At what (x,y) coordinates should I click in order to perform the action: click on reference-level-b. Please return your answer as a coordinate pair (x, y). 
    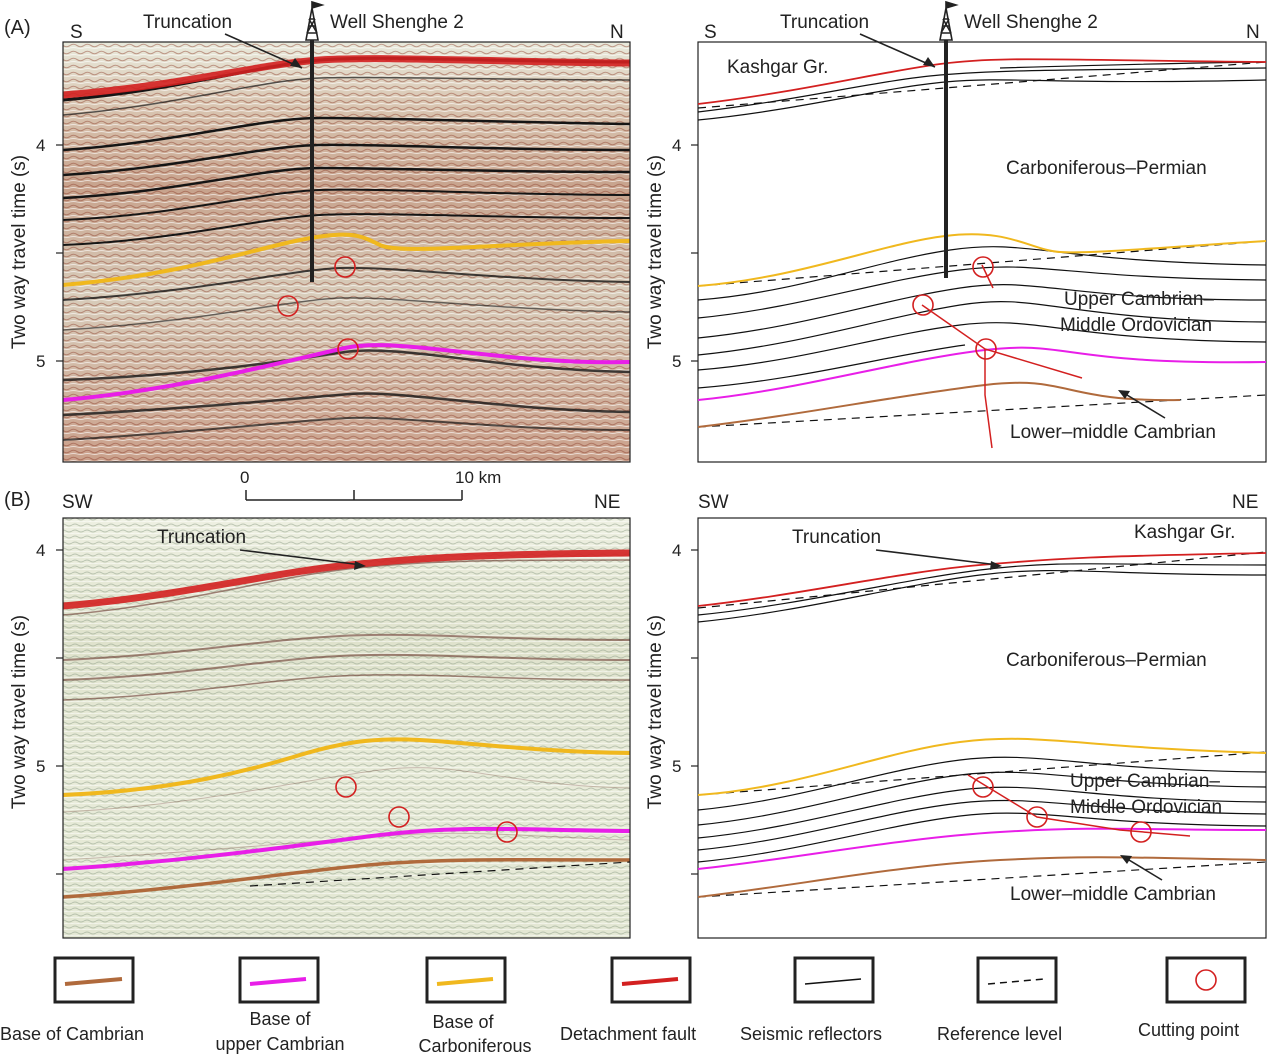
    Looking at the image, I should click on (982, 724).